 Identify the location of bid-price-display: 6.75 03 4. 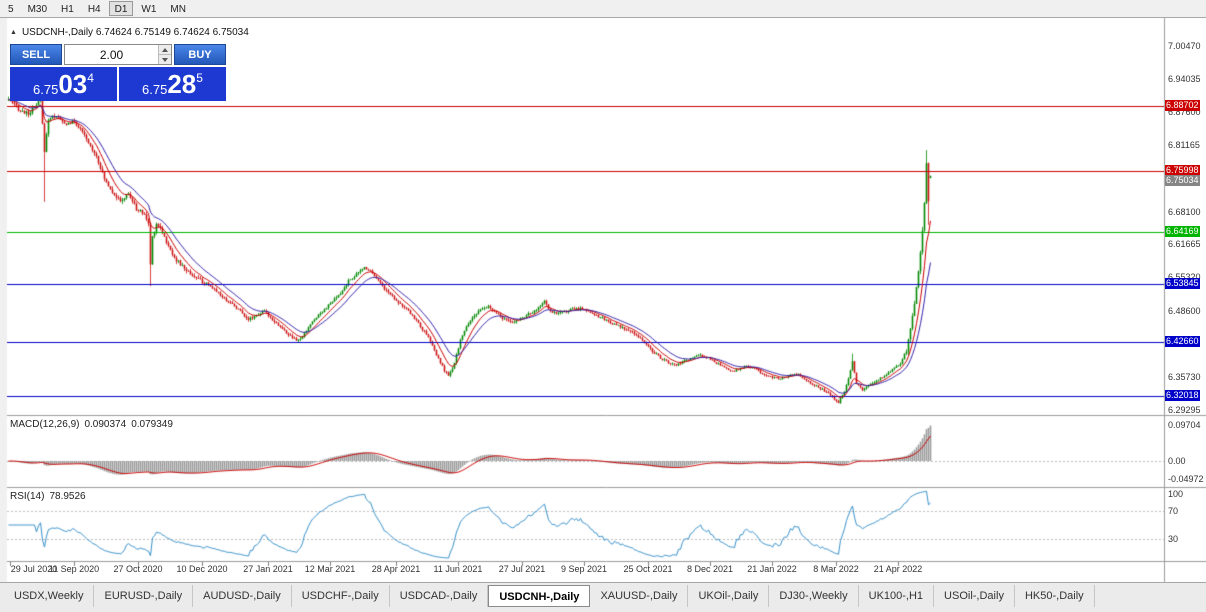
(63, 84).